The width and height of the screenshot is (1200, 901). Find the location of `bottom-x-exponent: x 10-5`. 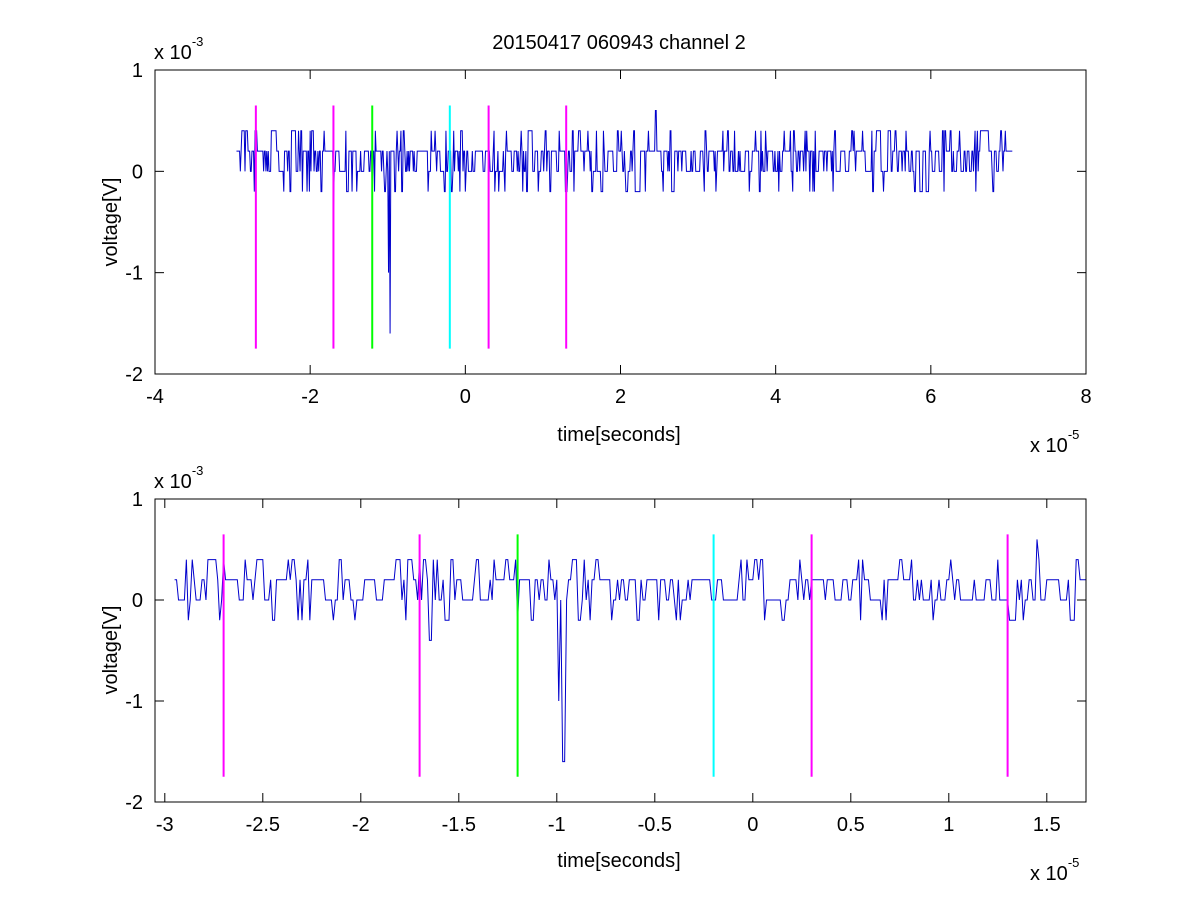

bottom-x-exponent: x 10-5 is located at coordinates (1054, 870).